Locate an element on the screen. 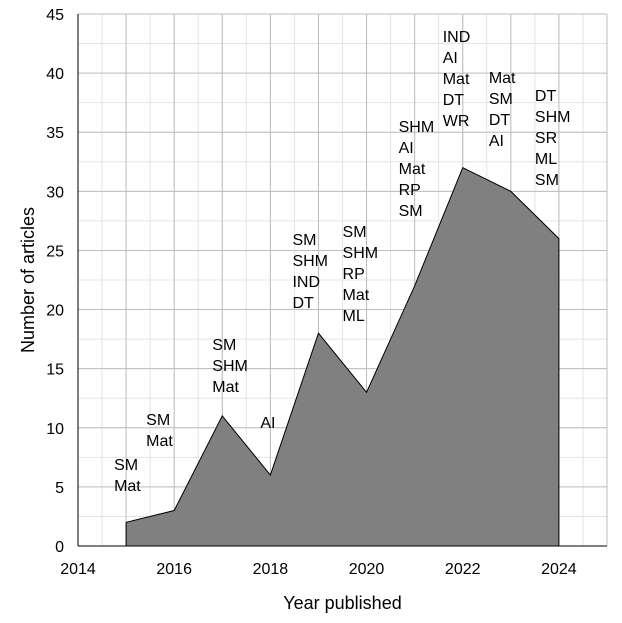 Image resolution: width=622 pixels, height=623 pixels. y-tick-label: 40 is located at coordinates (55, 74).